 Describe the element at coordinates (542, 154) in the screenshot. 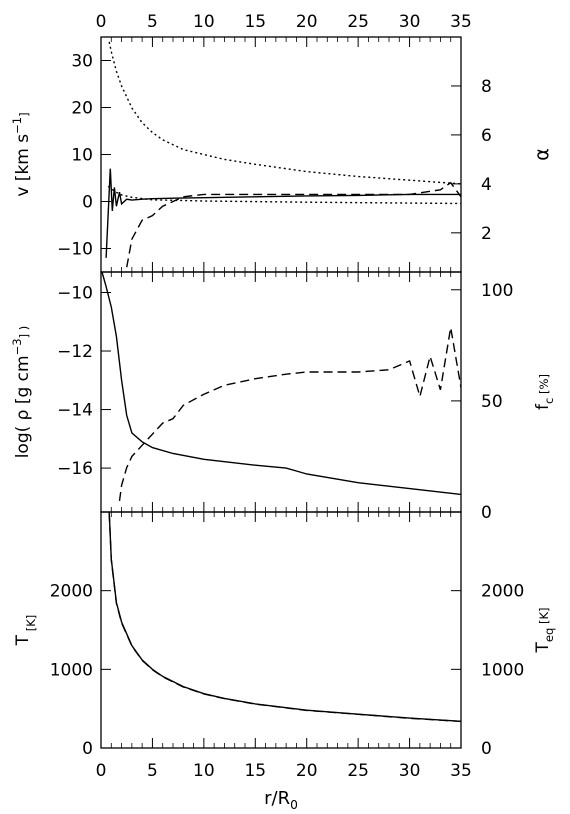

I see `y-axis-label-right-top: α` at that location.